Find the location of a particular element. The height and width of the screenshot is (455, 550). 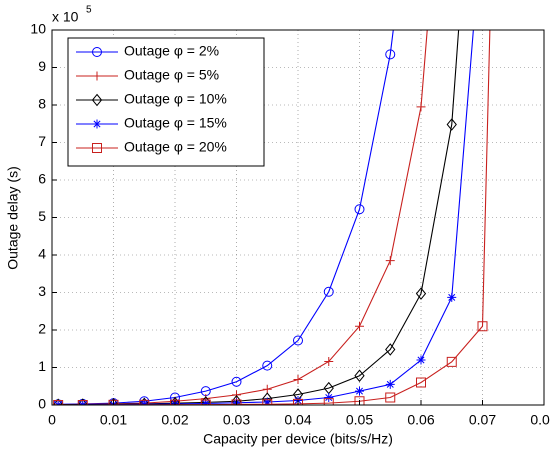

x-tick-label: 0.08 is located at coordinates (540, 420).